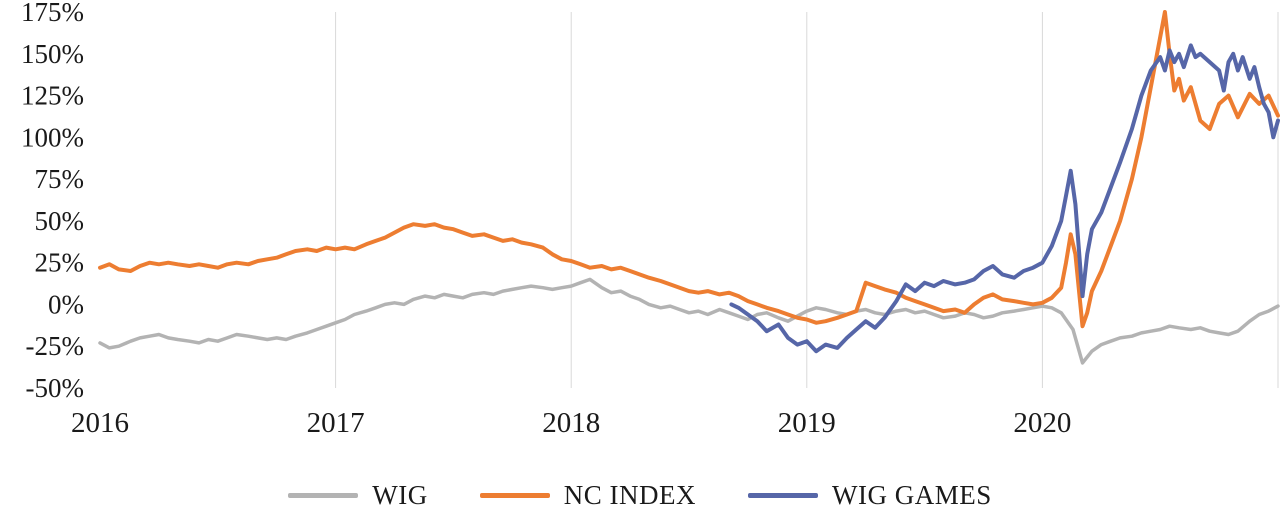 This screenshot has width=1280, height=518. I want to click on y-axis-tick-label: 0%, so click(66, 304).